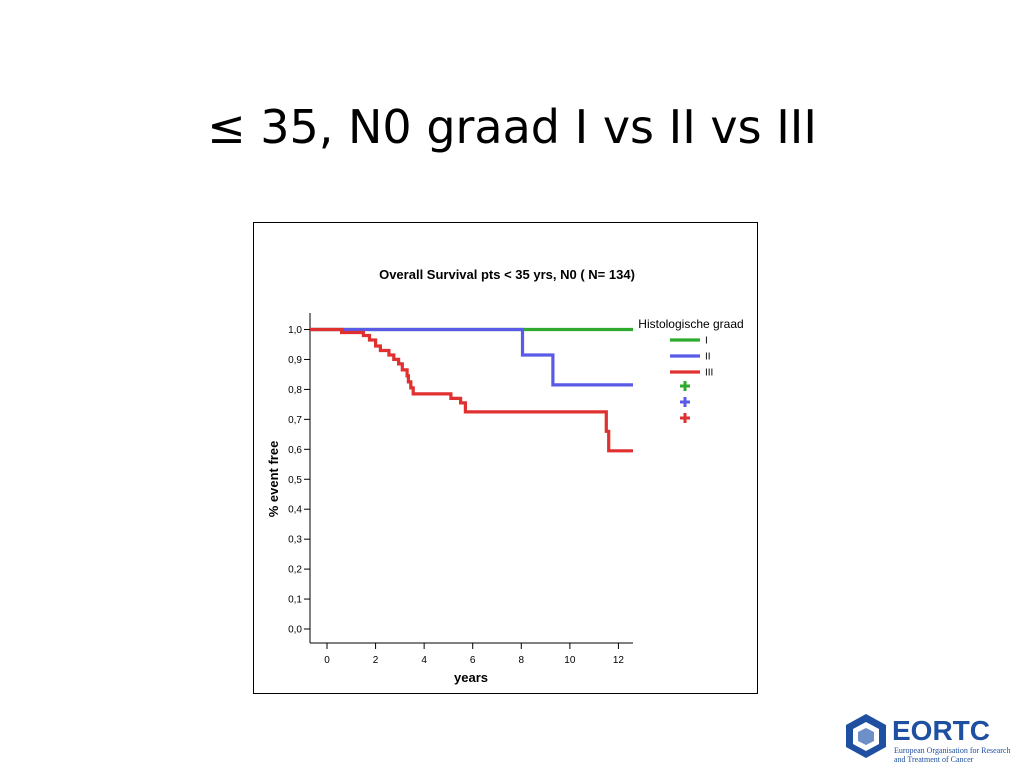  What do you see at coordinates (471, 677) in the screenshot?
I see `x-axis-title: years` at bounding box center [471, 677].